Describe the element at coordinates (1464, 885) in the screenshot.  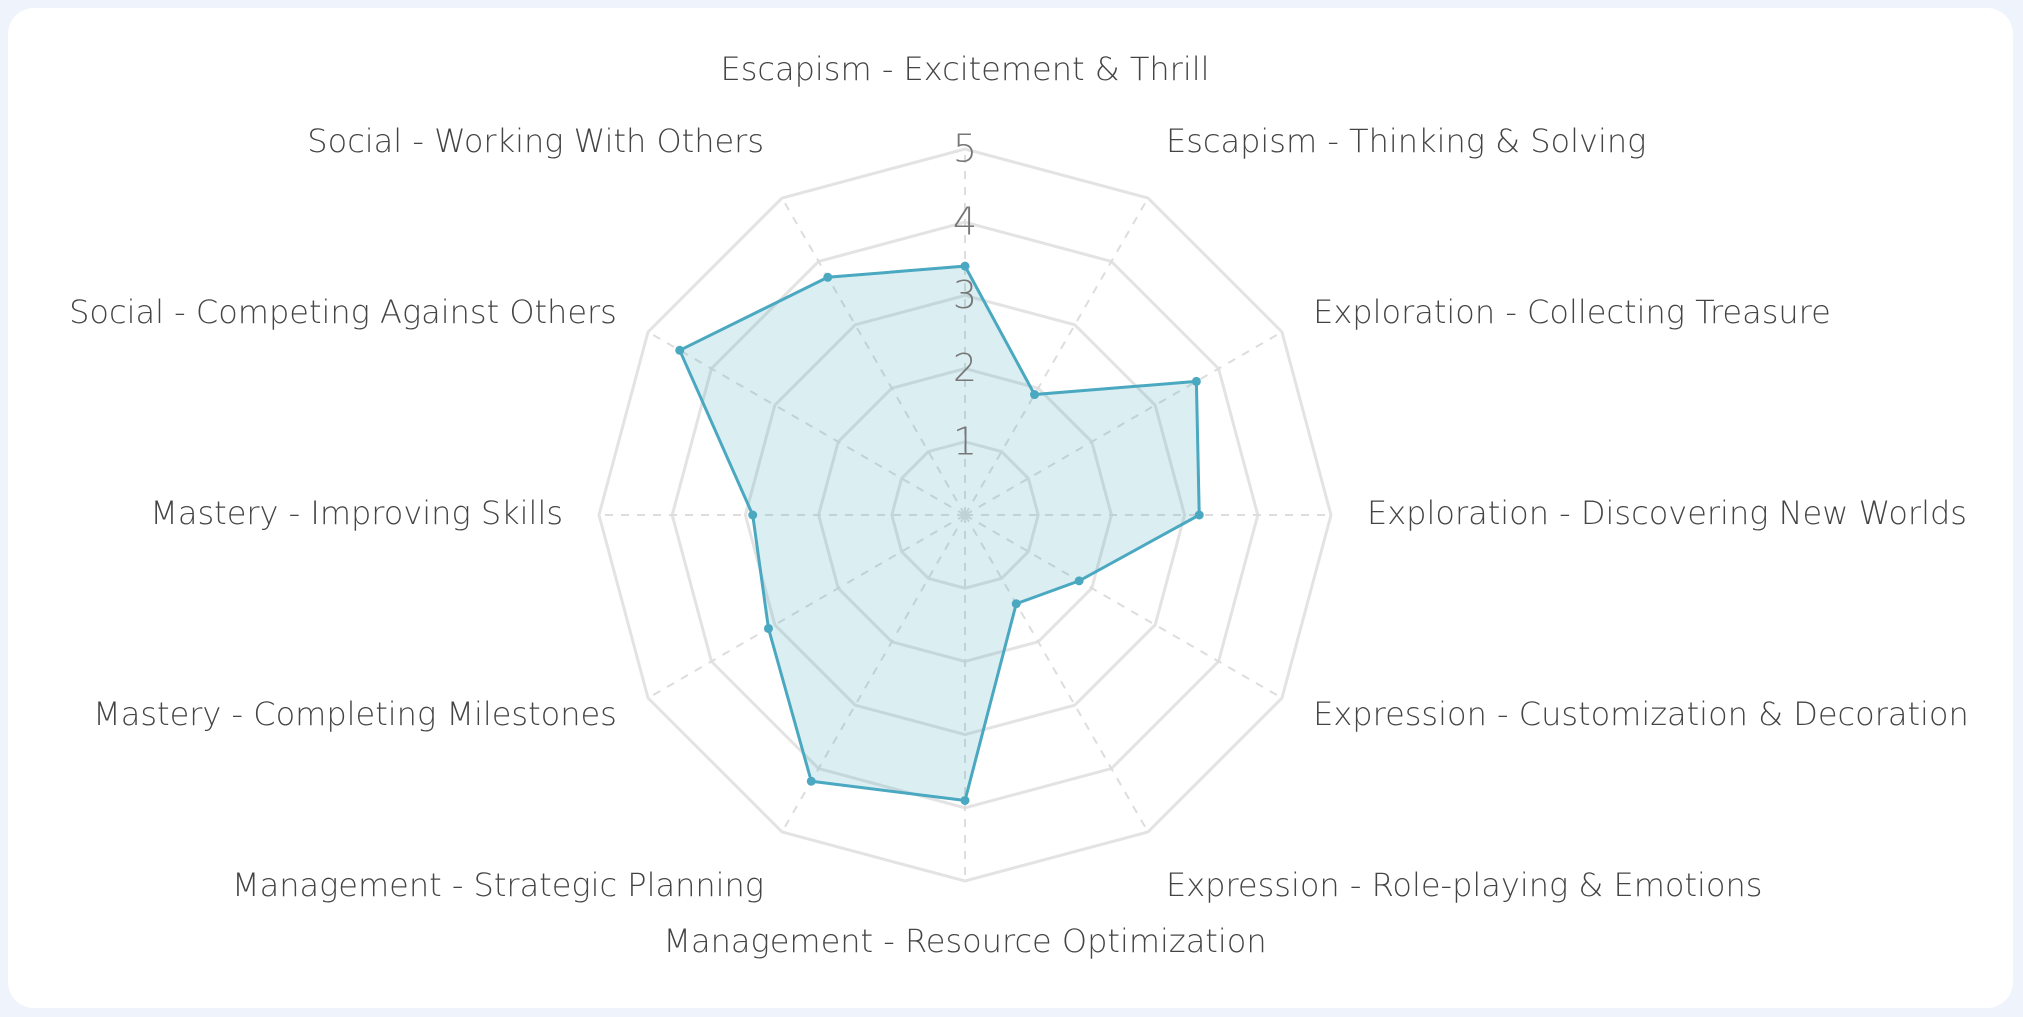
I see `axis-label: Expression - Role-playing & Emotions` at that location.